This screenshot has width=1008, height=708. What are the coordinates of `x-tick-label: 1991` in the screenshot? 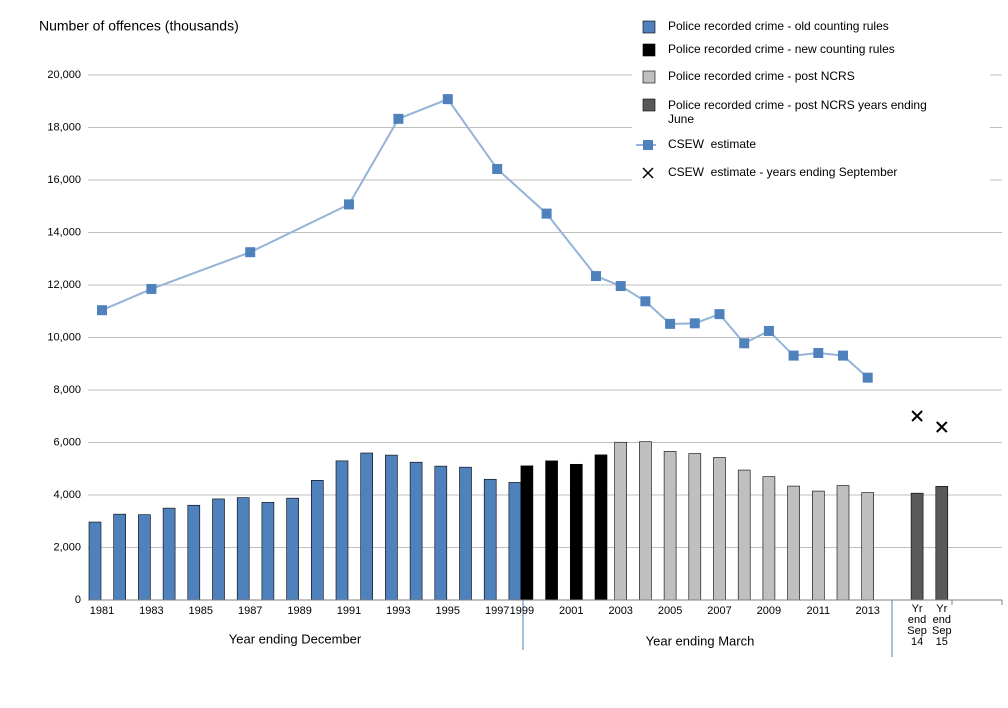 It's located at (349, 611).